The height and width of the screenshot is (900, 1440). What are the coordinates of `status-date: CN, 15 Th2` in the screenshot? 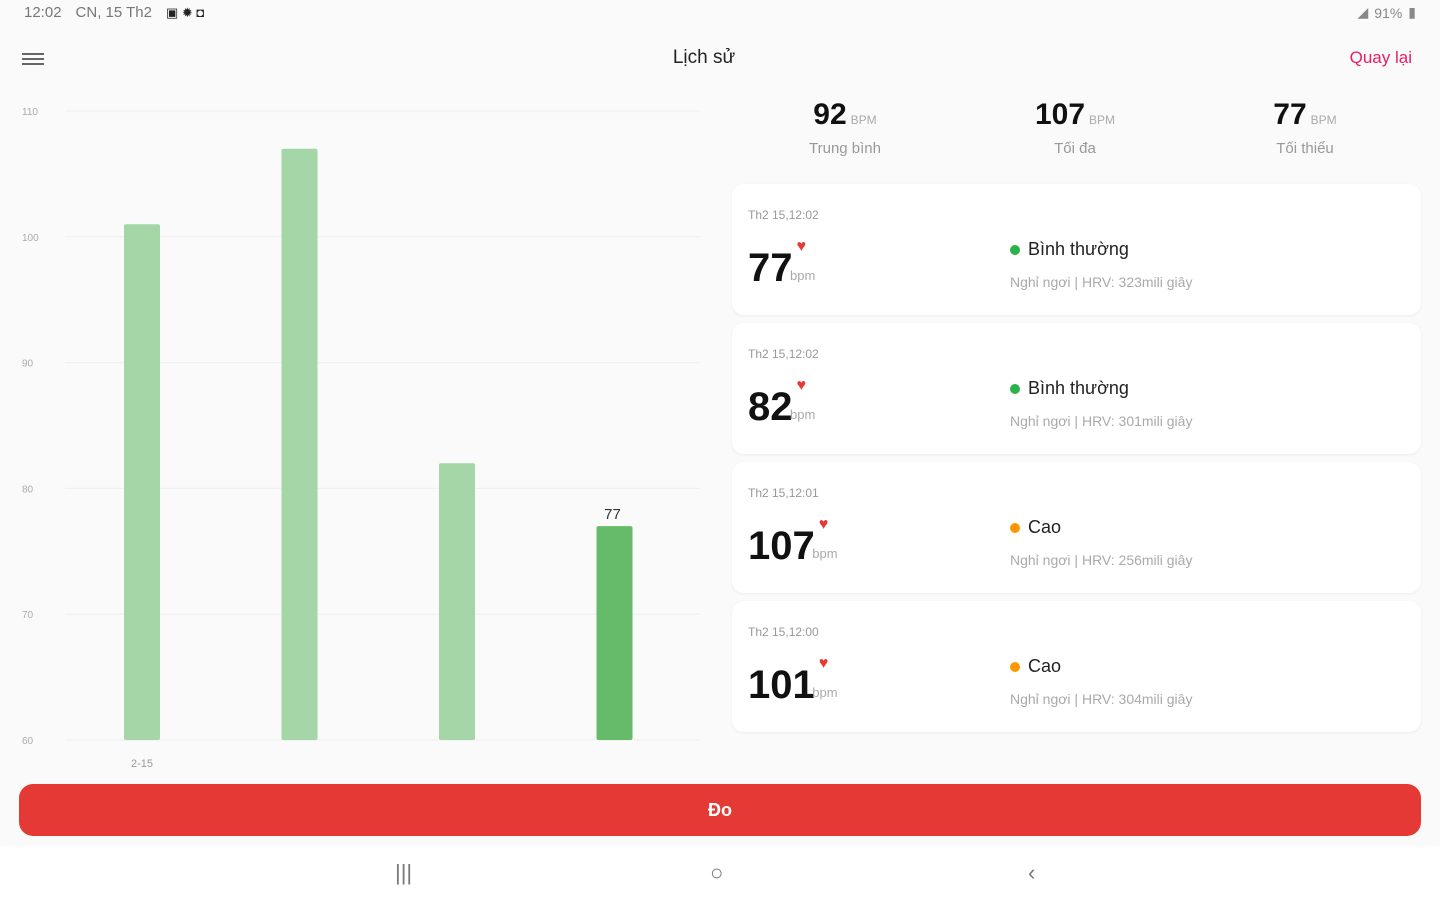 It's located at (113, 12).